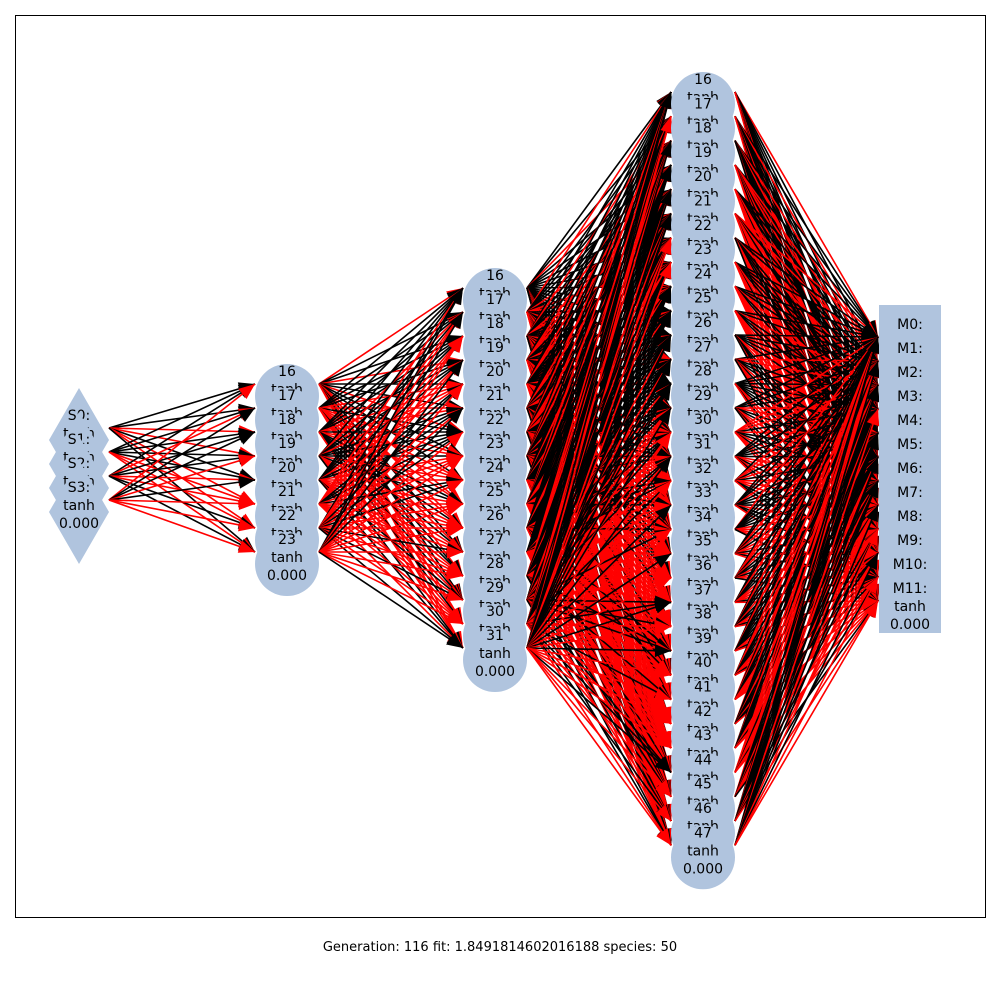 The image size is (1000, 1000). I want to click on network-node: 47 tanh 0.000, so click(703, 857).